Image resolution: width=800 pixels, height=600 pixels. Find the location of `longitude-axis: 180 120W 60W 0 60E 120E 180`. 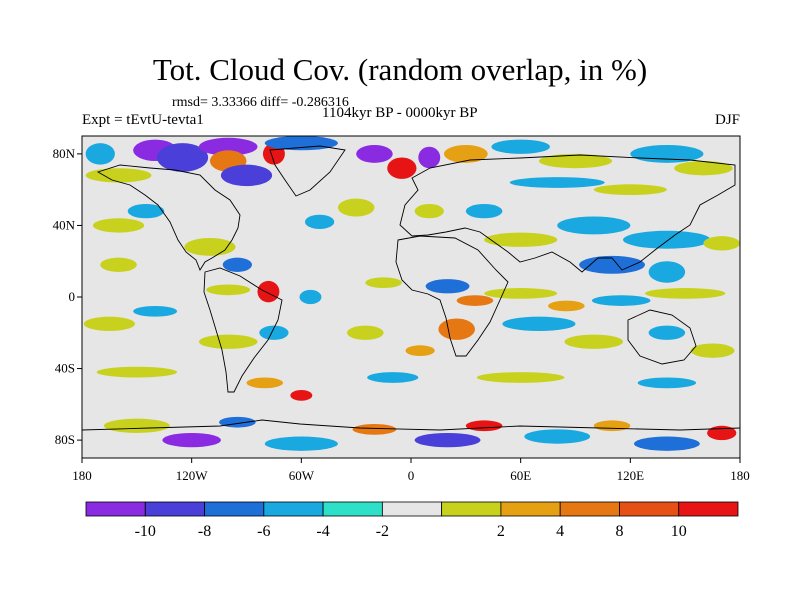

longitude-axis: 180 120W 60W 0 60E 120E 180 is located at coordinates (411, 470).